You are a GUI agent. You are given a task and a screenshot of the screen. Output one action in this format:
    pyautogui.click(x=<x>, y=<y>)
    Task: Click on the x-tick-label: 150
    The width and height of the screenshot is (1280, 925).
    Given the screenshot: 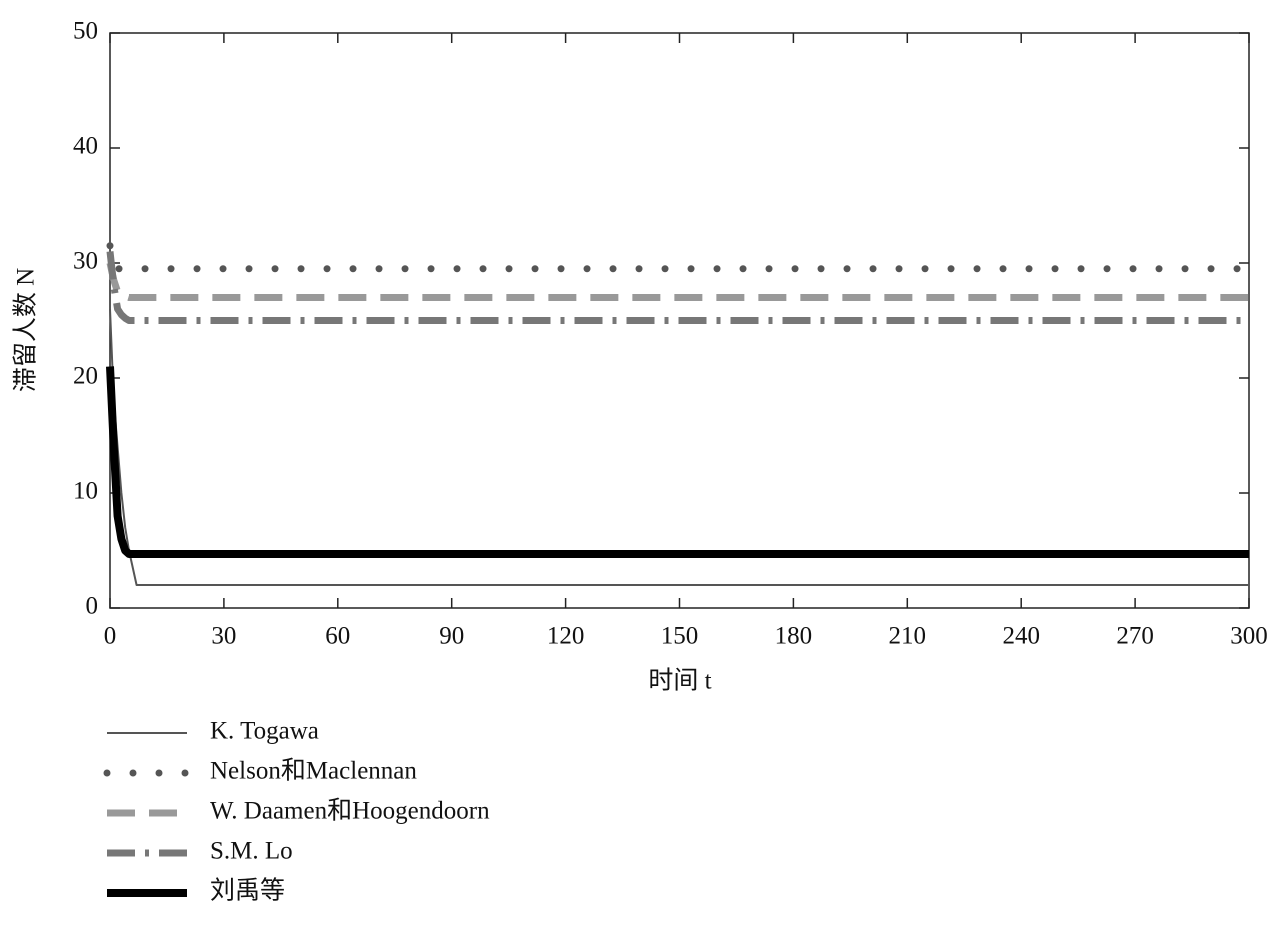 What is the action you would take?
    pyautogui.click(x=680, y=636)
    